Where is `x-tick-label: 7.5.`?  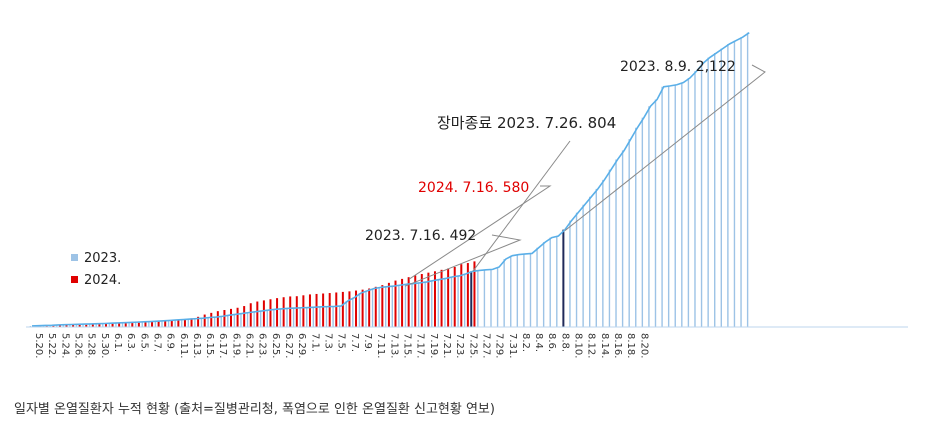
x-tick-label: 7.5. is located at coordinates (341, 342).